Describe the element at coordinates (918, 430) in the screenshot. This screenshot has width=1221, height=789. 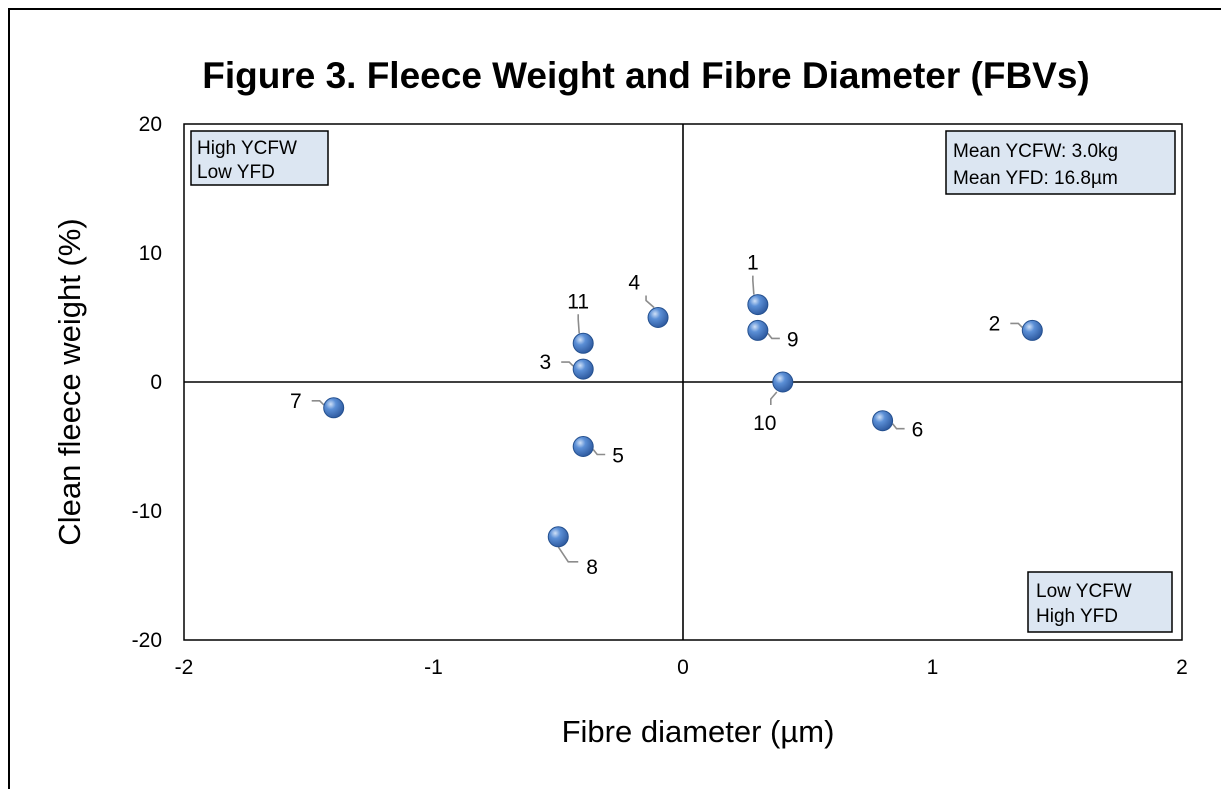
I see `point-label: 6` at that location.